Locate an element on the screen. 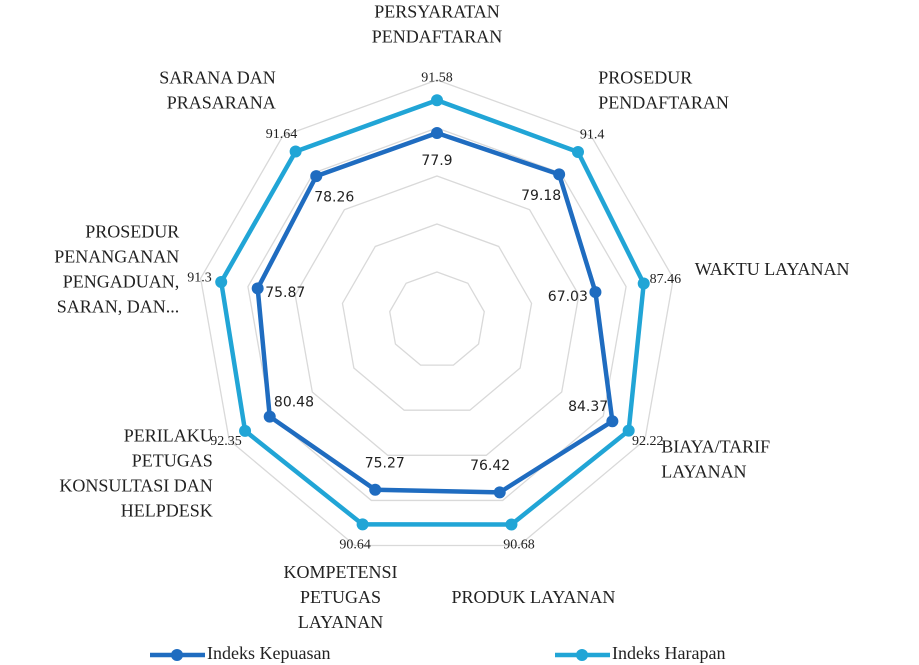  category-label-line: PRASARANA is located at coordinates (221, 103).